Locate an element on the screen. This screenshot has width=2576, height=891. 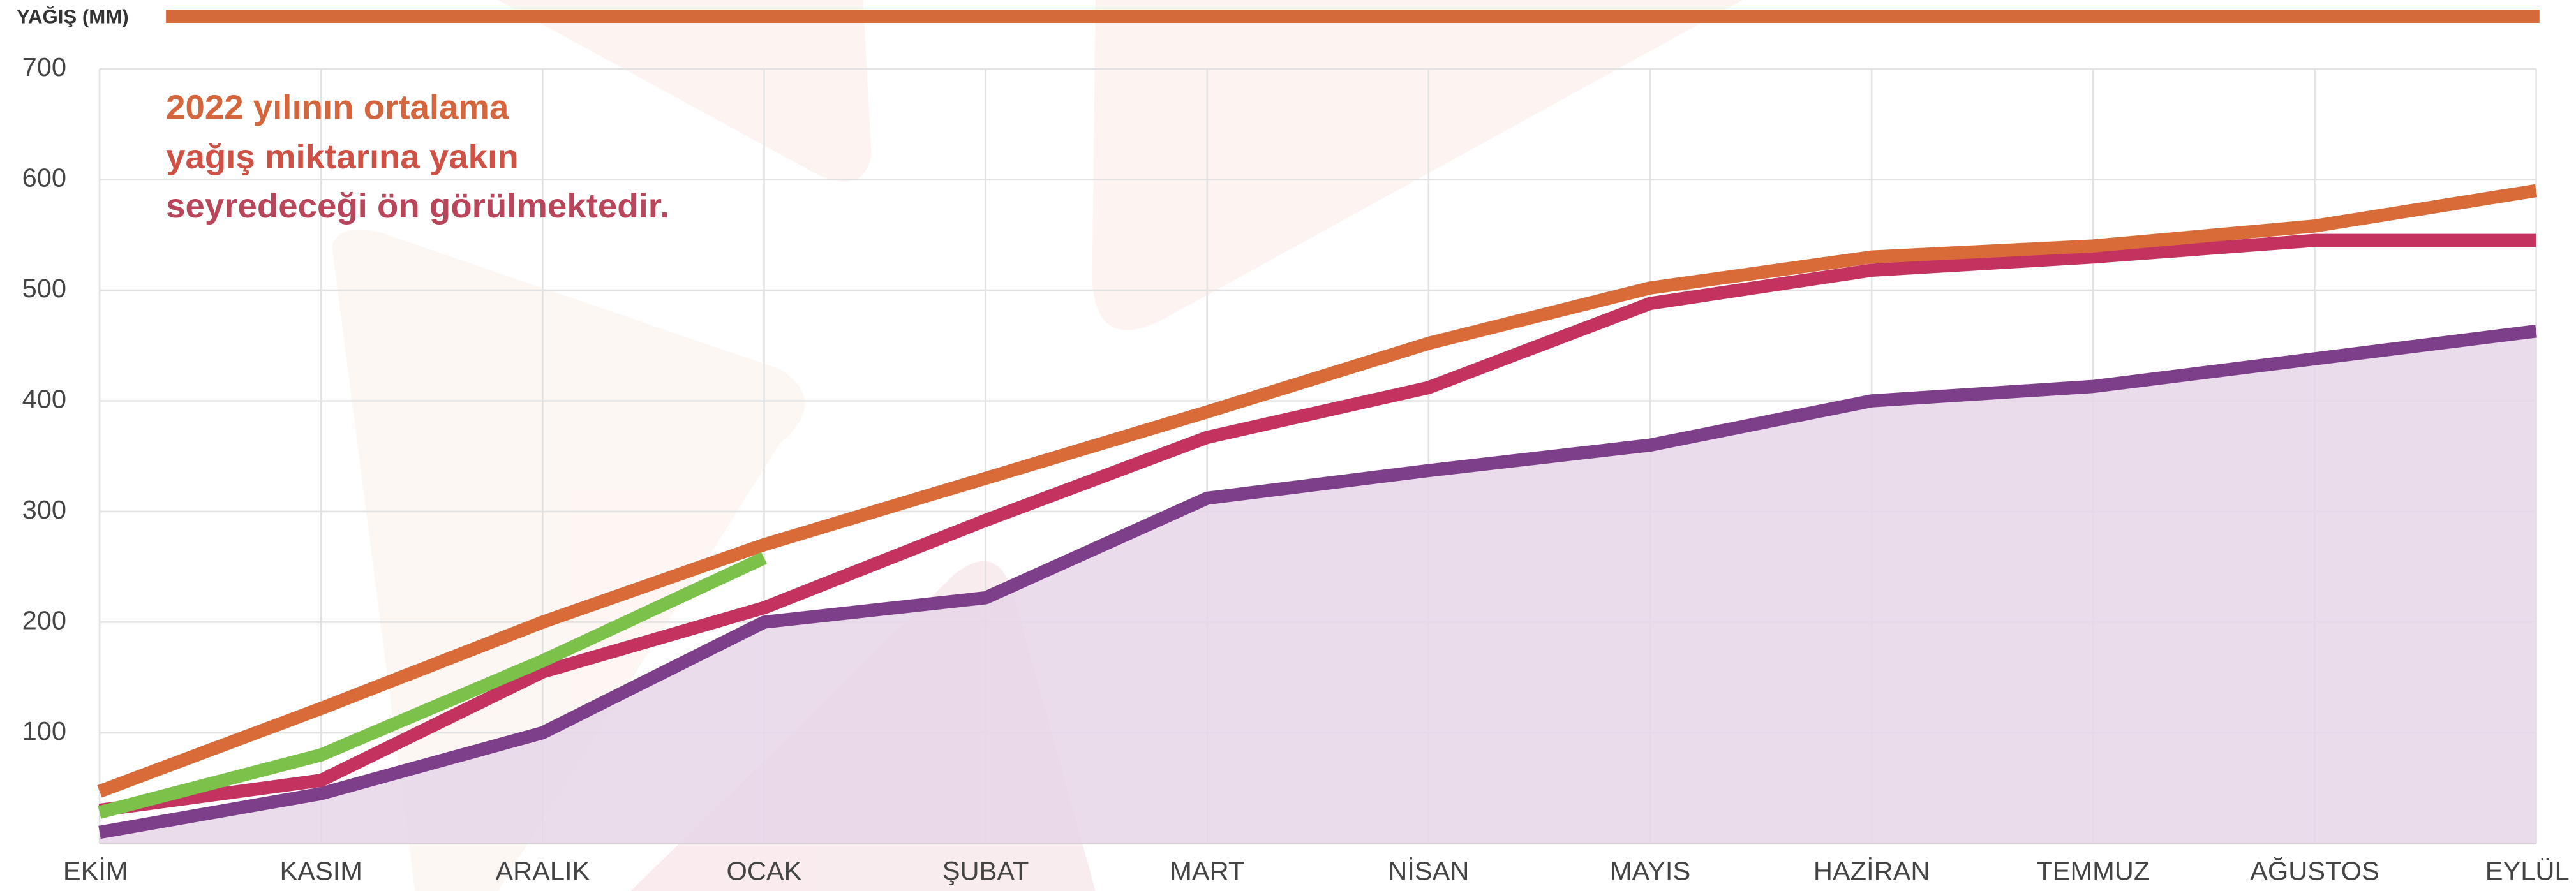
x-tick-label: EYLÜL is located at coordinates (2527, 872).